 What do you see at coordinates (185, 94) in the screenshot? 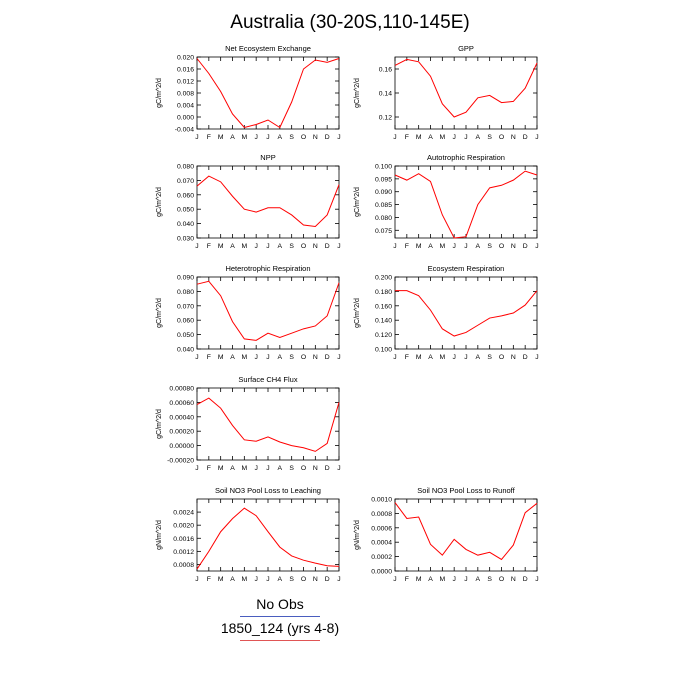
I see `y-tick-label: 0.008` at bounding box center [185, 94].